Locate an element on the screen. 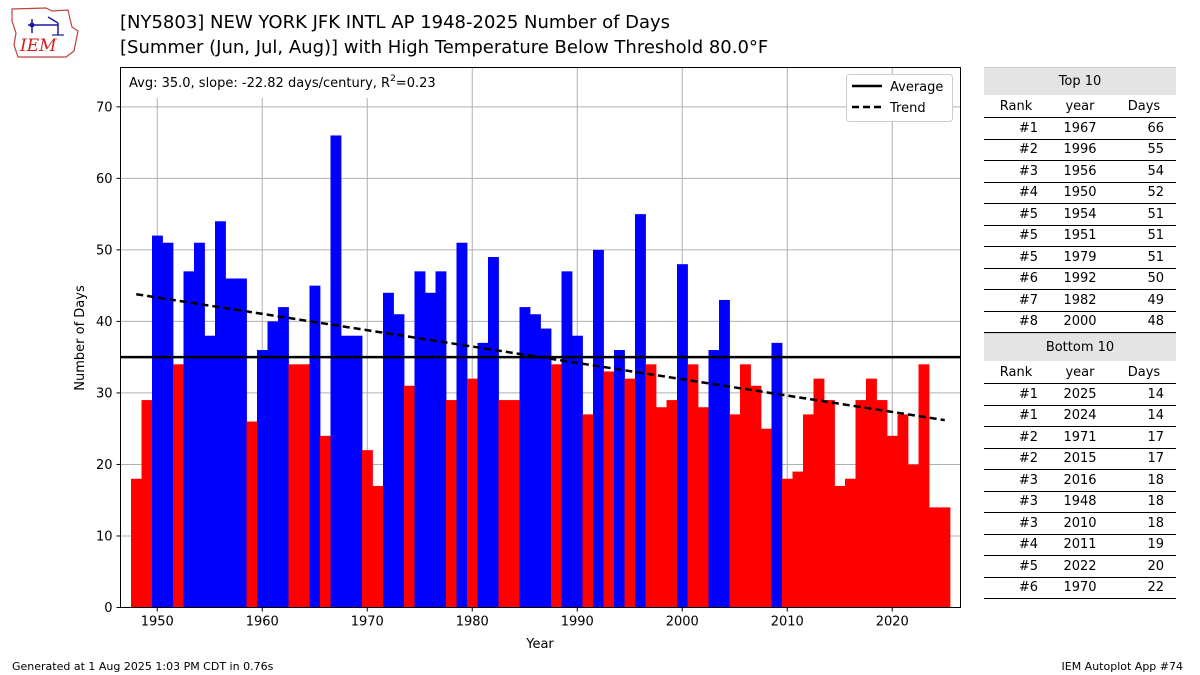 Image resolution: width=1200 pixels, height=675 pixels. table-row: #8 2000 48 is located at coordinates (1080, 322).